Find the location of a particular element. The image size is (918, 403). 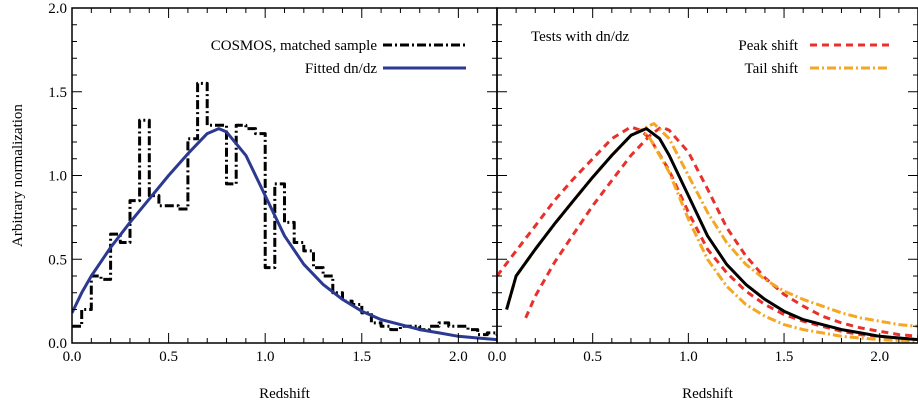

y-tick-label: 2.0 is located at coordinates (57, 9).